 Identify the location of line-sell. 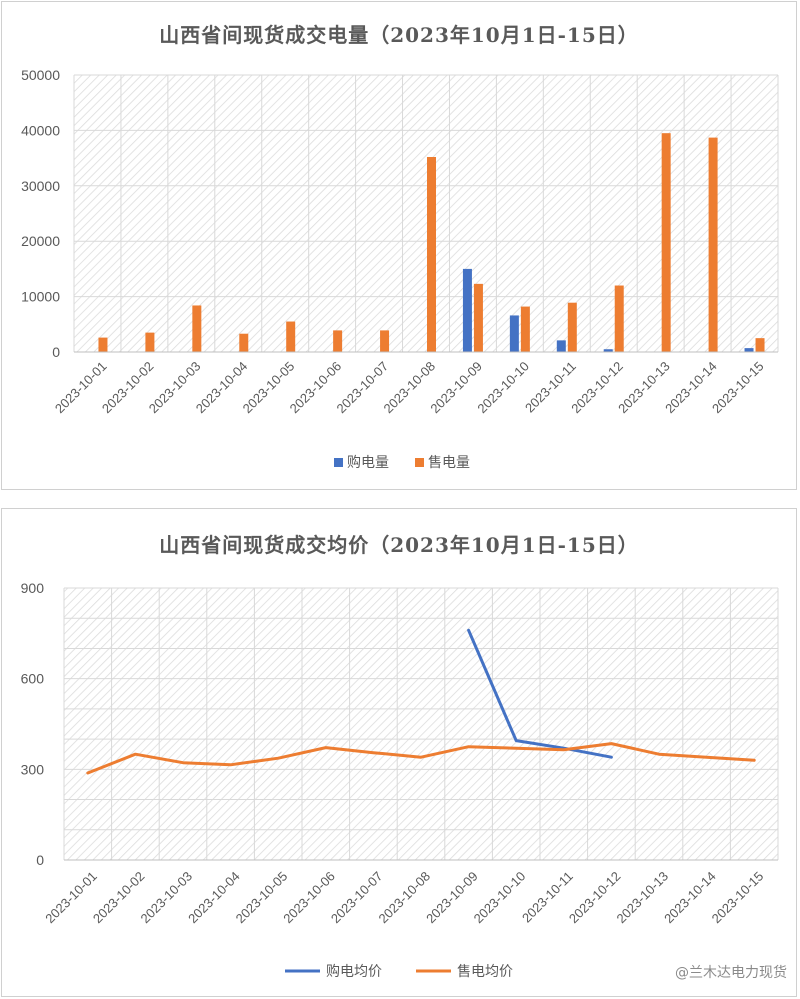
(421, 758).